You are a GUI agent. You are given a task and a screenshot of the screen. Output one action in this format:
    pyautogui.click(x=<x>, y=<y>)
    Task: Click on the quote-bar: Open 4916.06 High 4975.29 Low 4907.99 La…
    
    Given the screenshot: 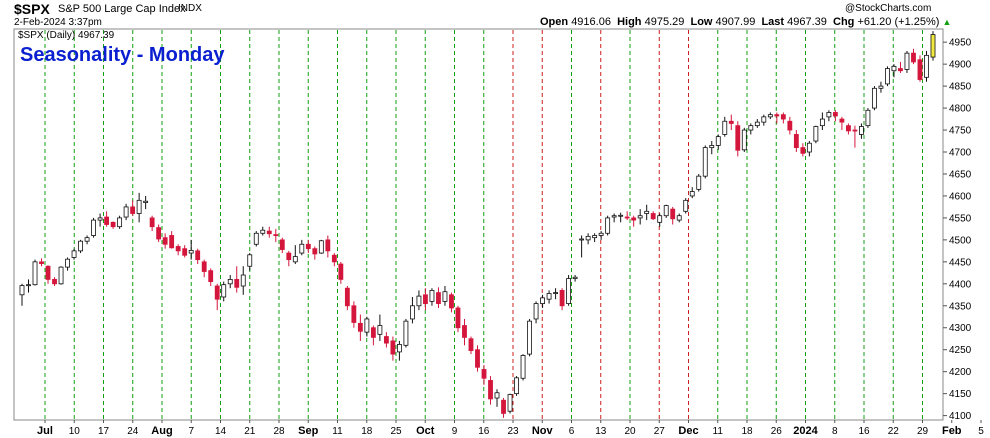 What is the action you would take?
    pyautogui.click(x=745, y=22)
    